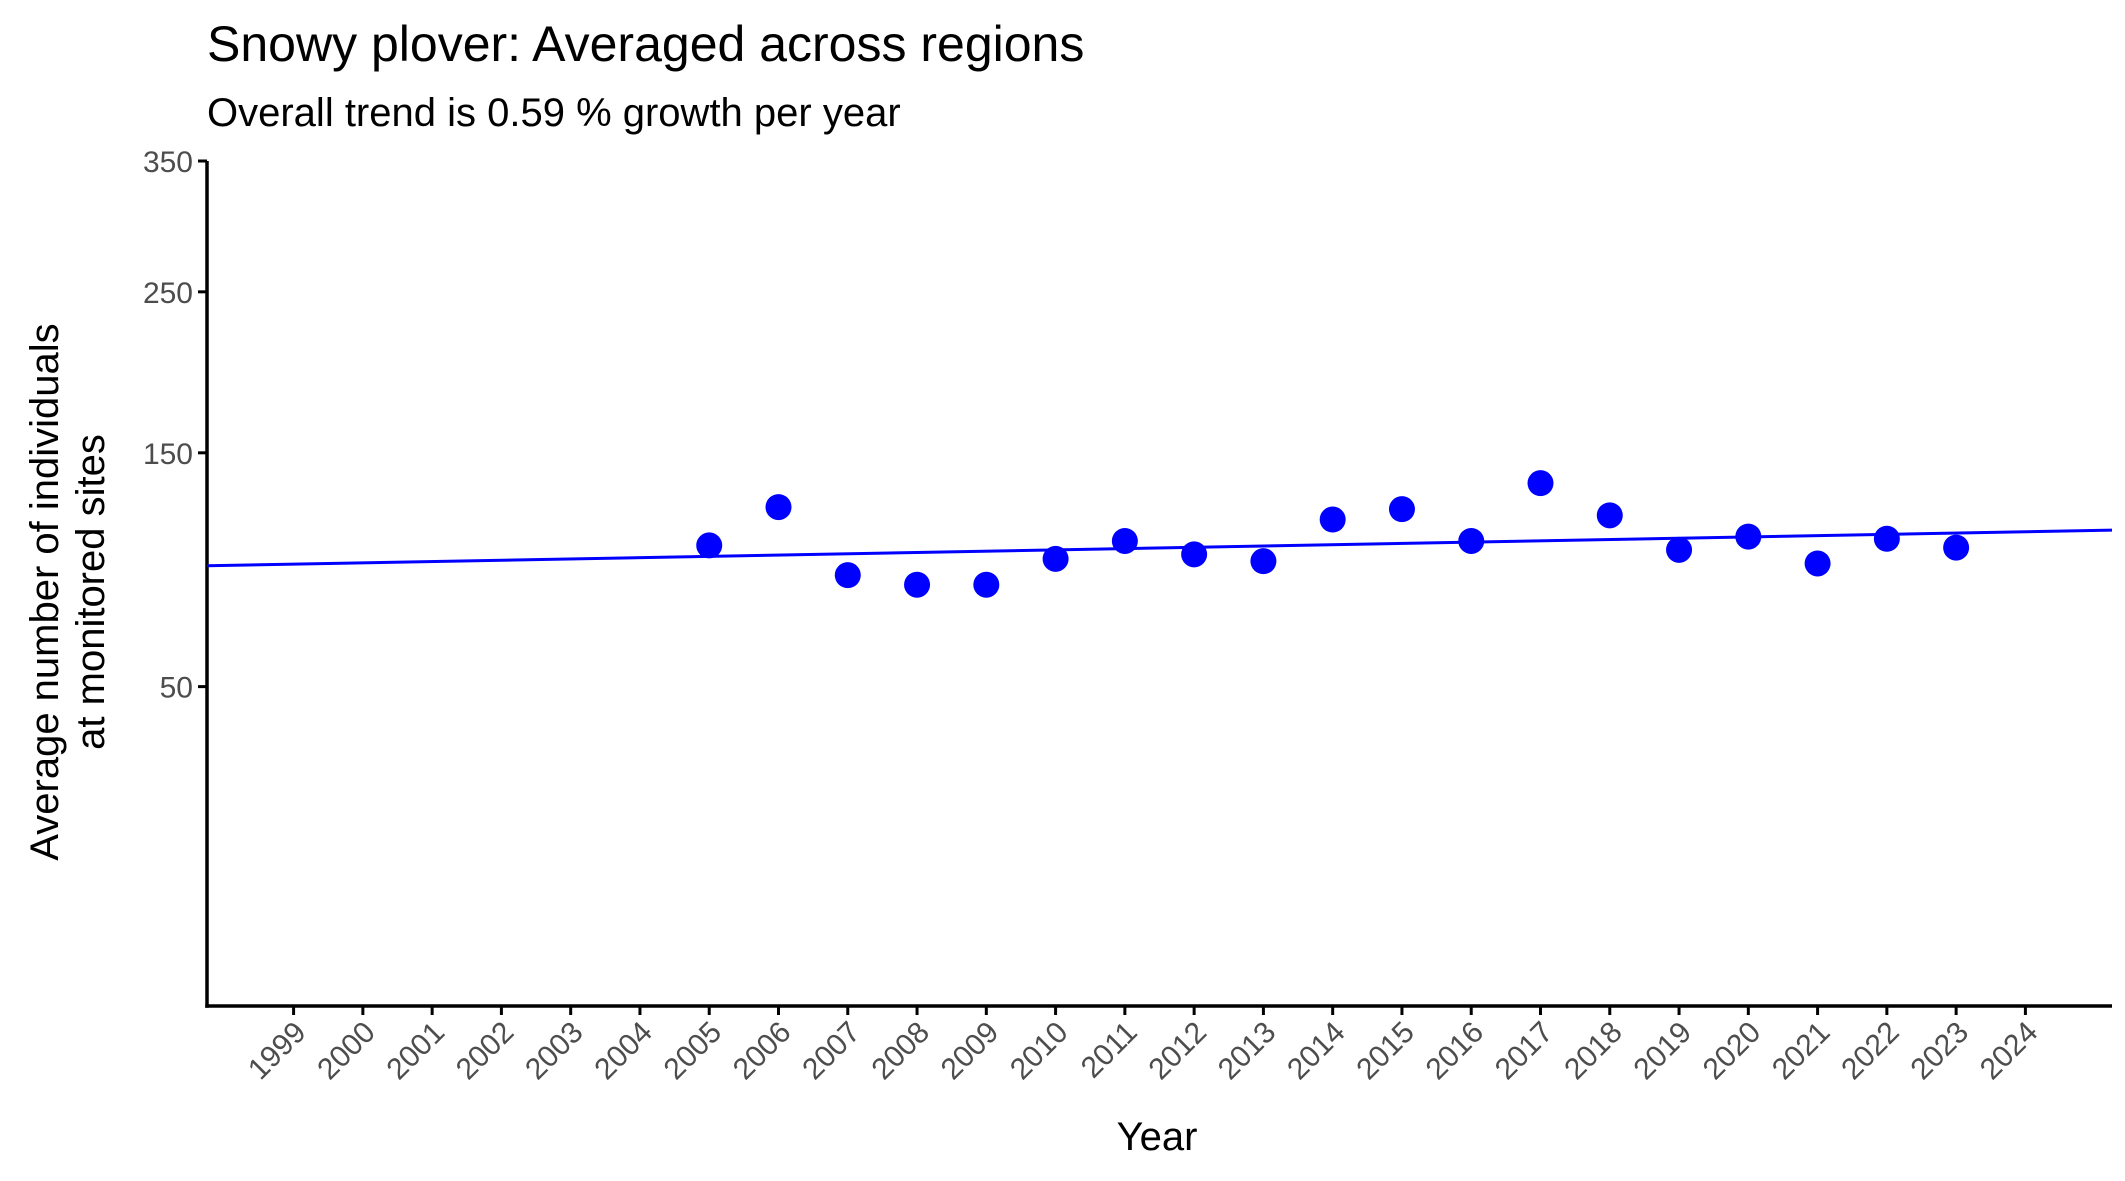 The image size is (2125, 1181). Describe the element at coordinates (623, 1051) in the screenshot. I see `x-tick-label: 2004` at that location.